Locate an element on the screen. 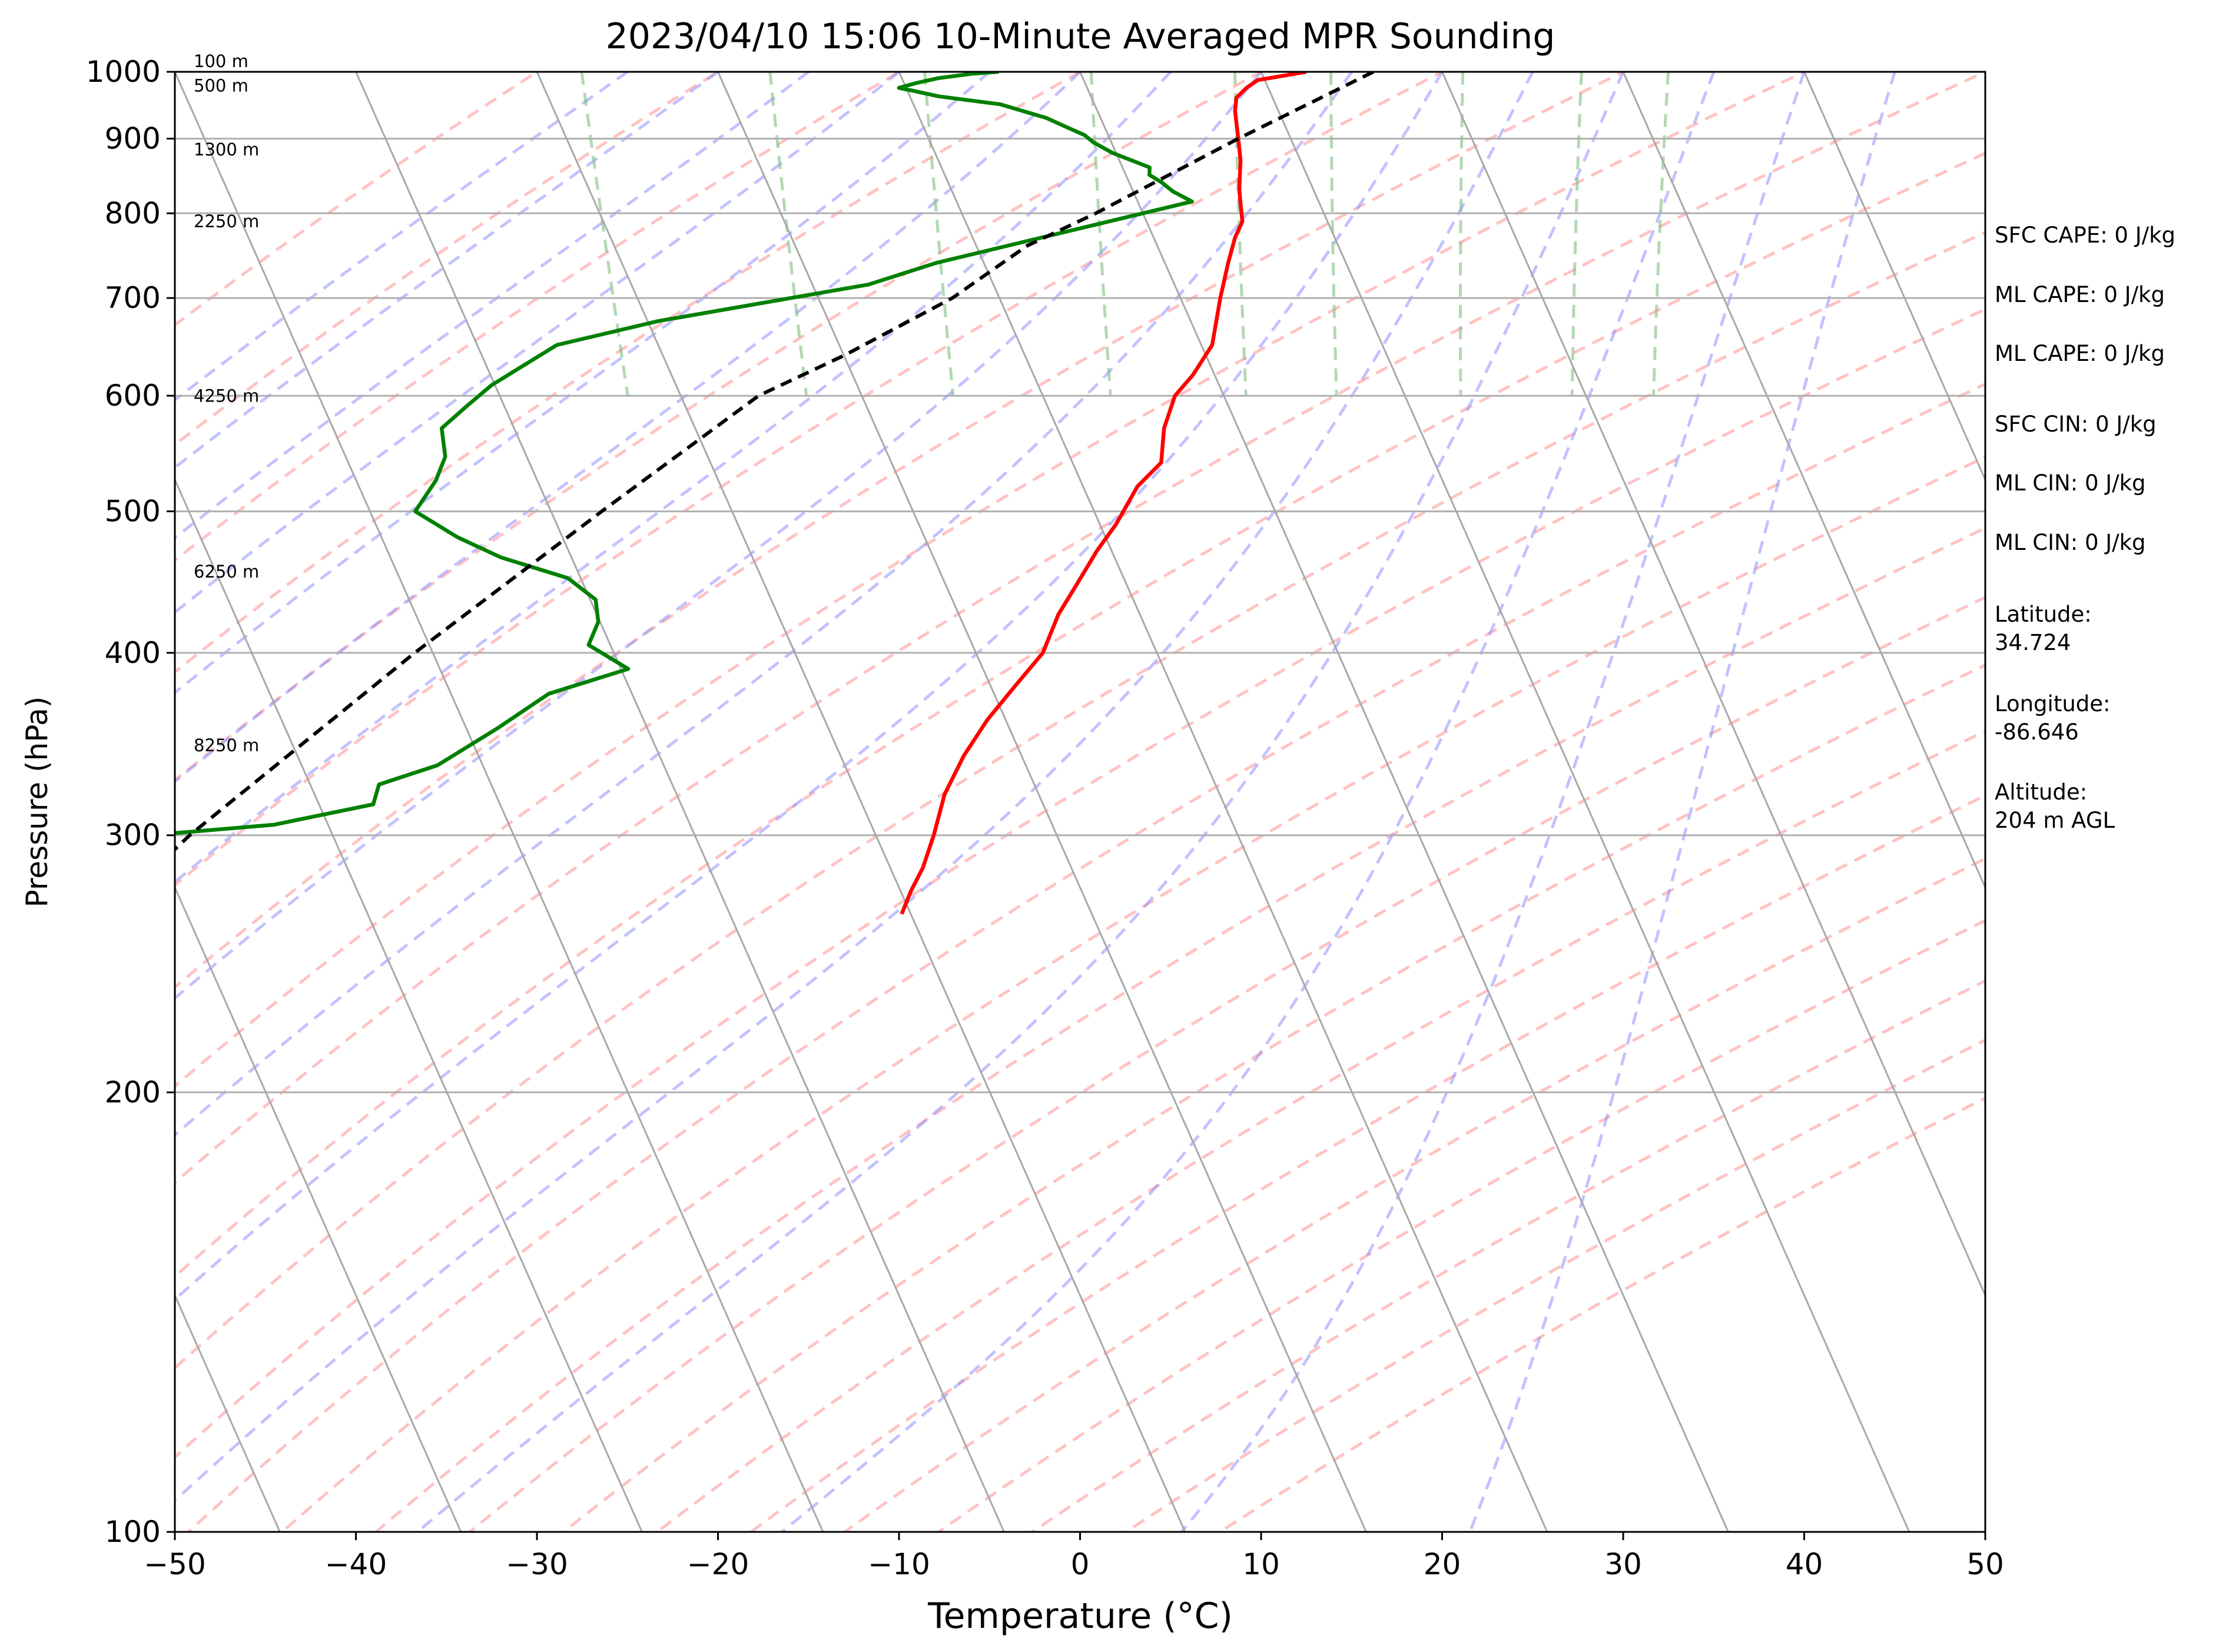 The image size is (2229, 1652). x-tick-label: −10 is located at coordinates (899, 1564).